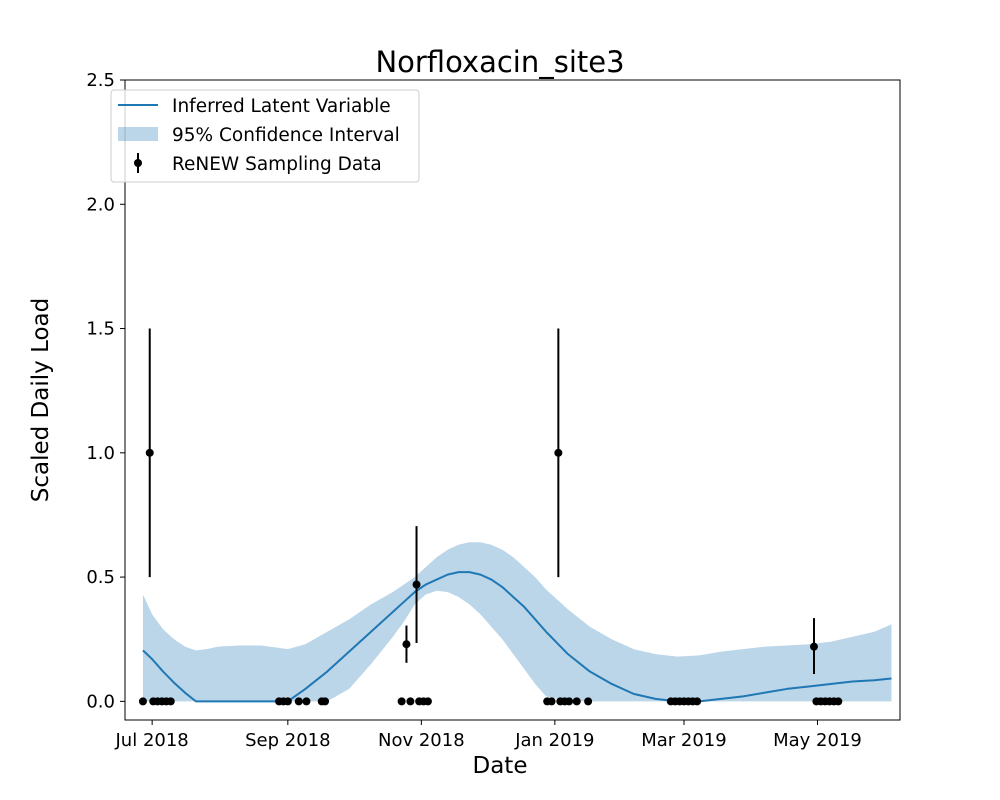  I want to click on chart-title: Norfloxacin_site3, so click(499, 62).